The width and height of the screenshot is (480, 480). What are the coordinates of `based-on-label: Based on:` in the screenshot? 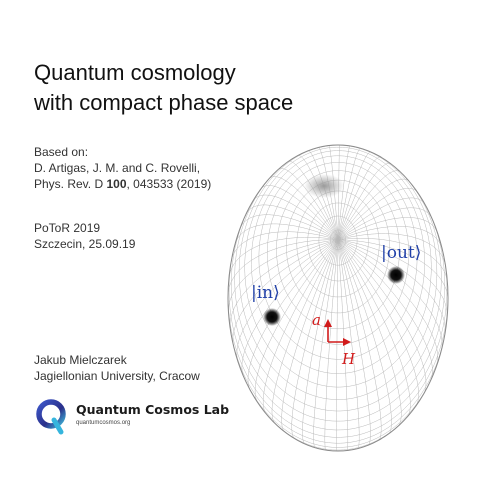 It's located at (61, 152).